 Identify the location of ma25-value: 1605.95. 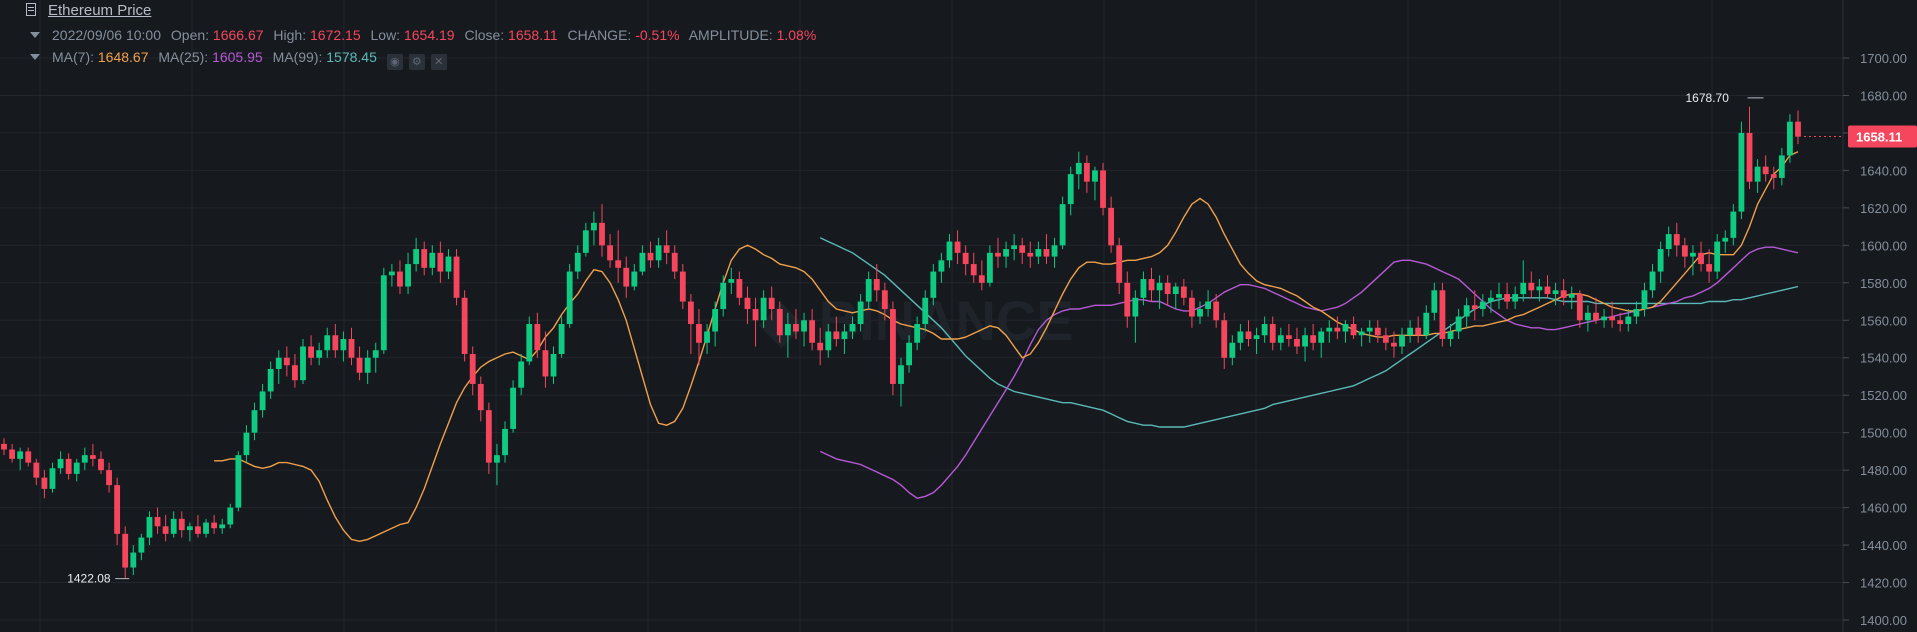
(237, 57).